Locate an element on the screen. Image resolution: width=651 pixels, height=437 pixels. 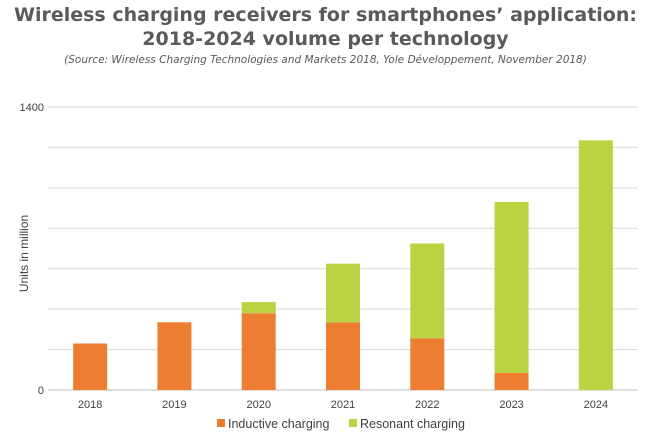
bar-inductive-2018 is located at coordinates (90, 366).